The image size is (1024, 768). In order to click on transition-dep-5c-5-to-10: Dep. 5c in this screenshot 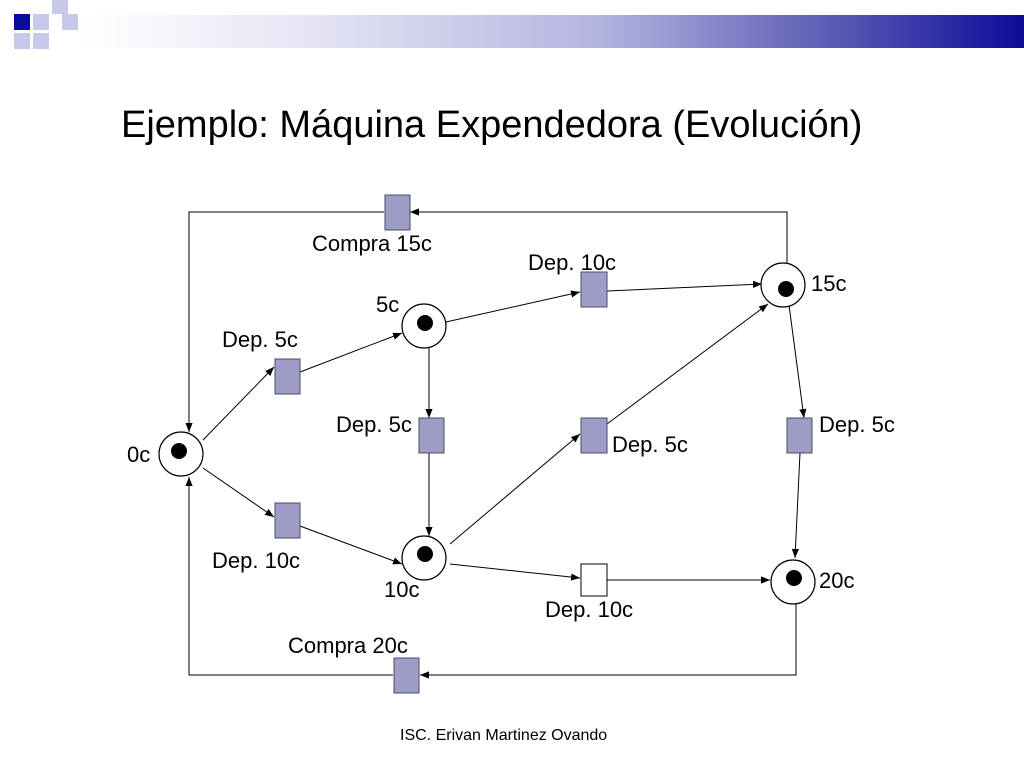, I will do `click(390, 433)`.